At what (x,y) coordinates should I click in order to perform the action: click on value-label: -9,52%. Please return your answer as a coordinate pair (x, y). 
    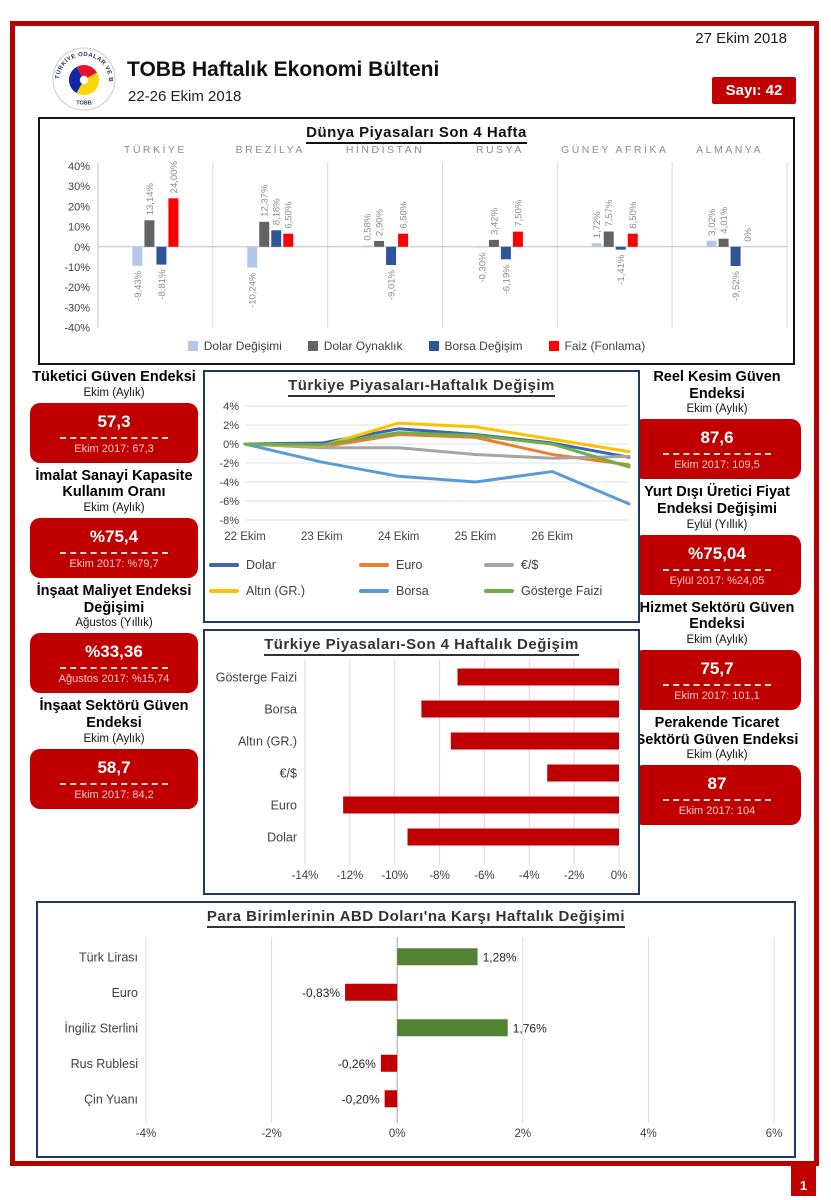
    Looking at the image, I should click on (736, 285).